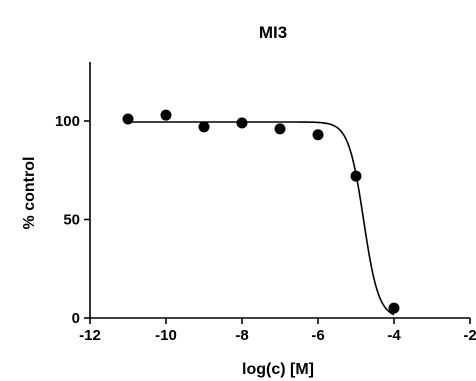  What do you see at coordinates (273, 32) in the screenshot?
I see `chart-title: MI3` at bounding box center [273, 32].